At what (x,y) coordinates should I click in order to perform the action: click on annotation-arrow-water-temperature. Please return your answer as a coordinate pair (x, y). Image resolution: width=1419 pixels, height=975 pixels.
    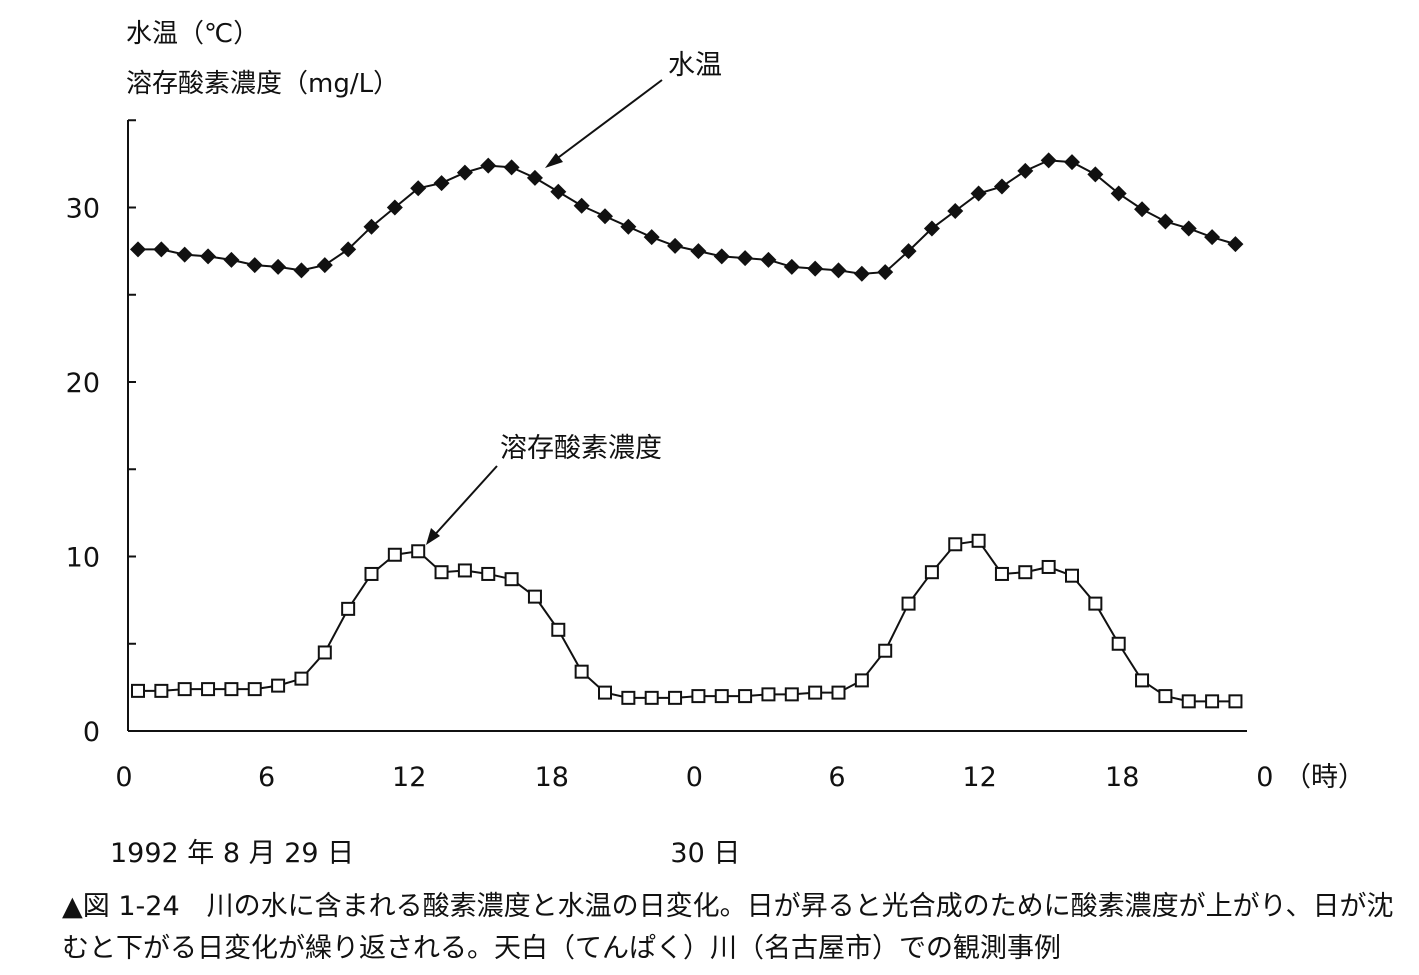
    Looking at the image, I should click on (606, 121).